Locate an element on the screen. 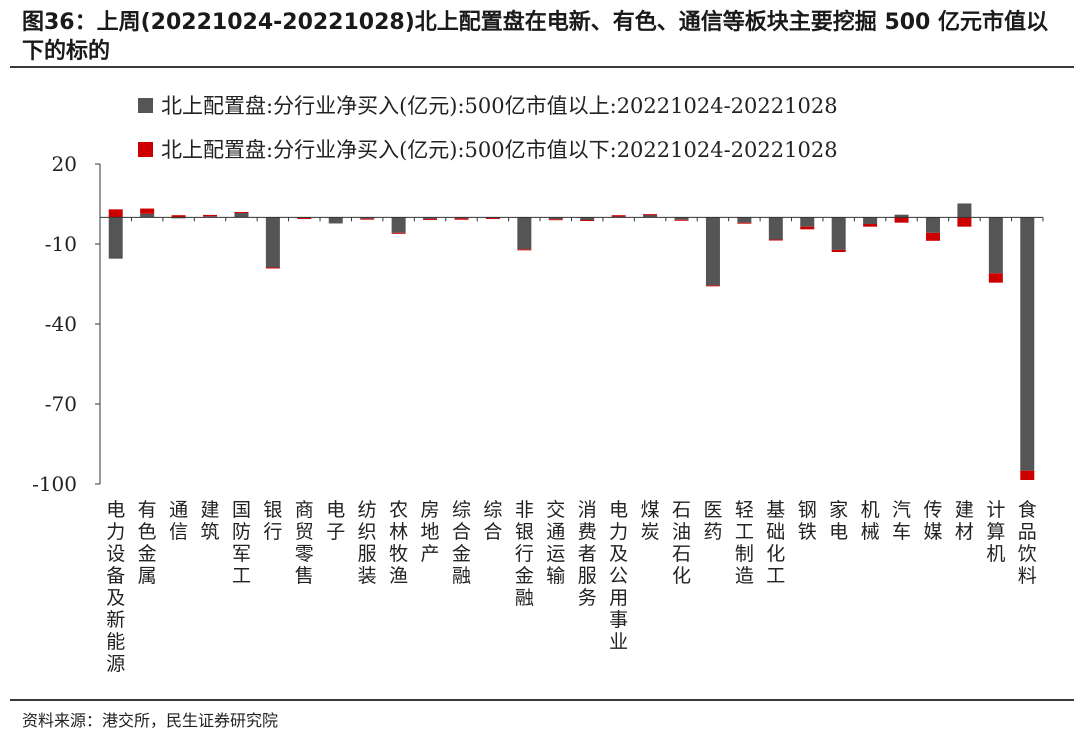 The width and height of the screenshot is (1080, 731). x-tick-label: 轻工制造 is located at coordinates (744, 543).